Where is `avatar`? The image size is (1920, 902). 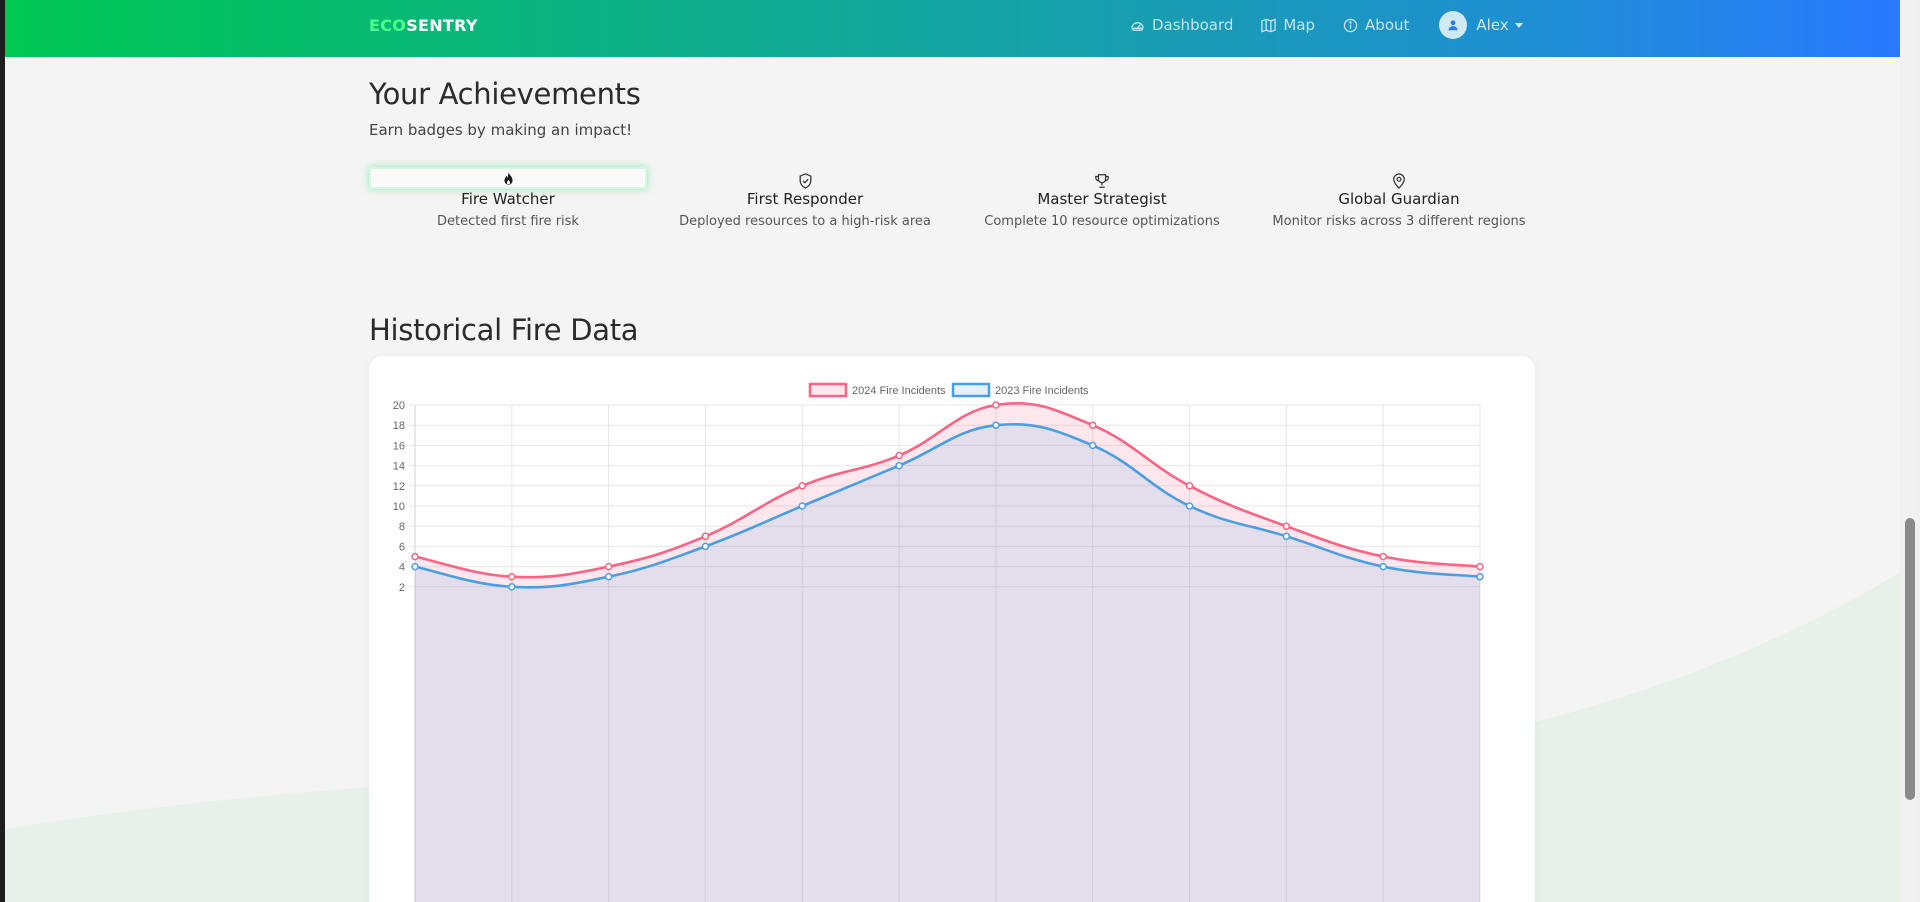 avatar is located at coordinates (1453, 25).